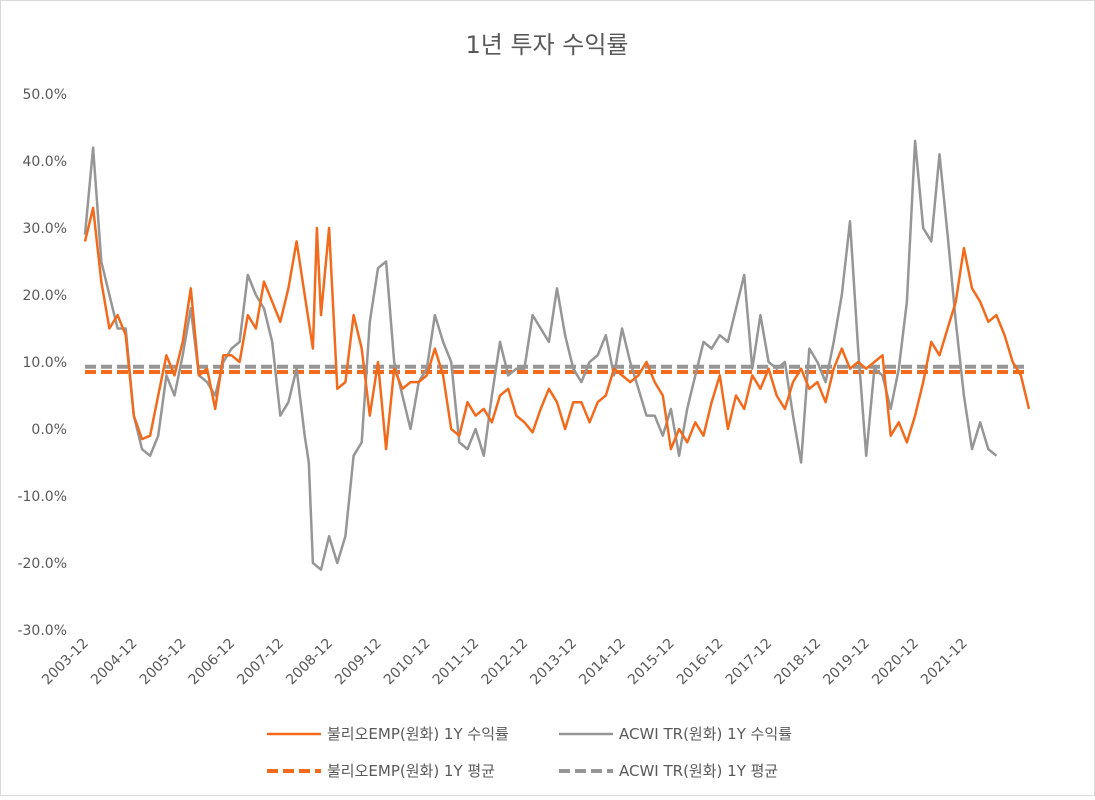 This screenshot has width=1095, height=800. What do you see at coordinates (798, 662) in the screenshot?
I see `x-tick-label: 2018-12` at bounding box center [798, 662].